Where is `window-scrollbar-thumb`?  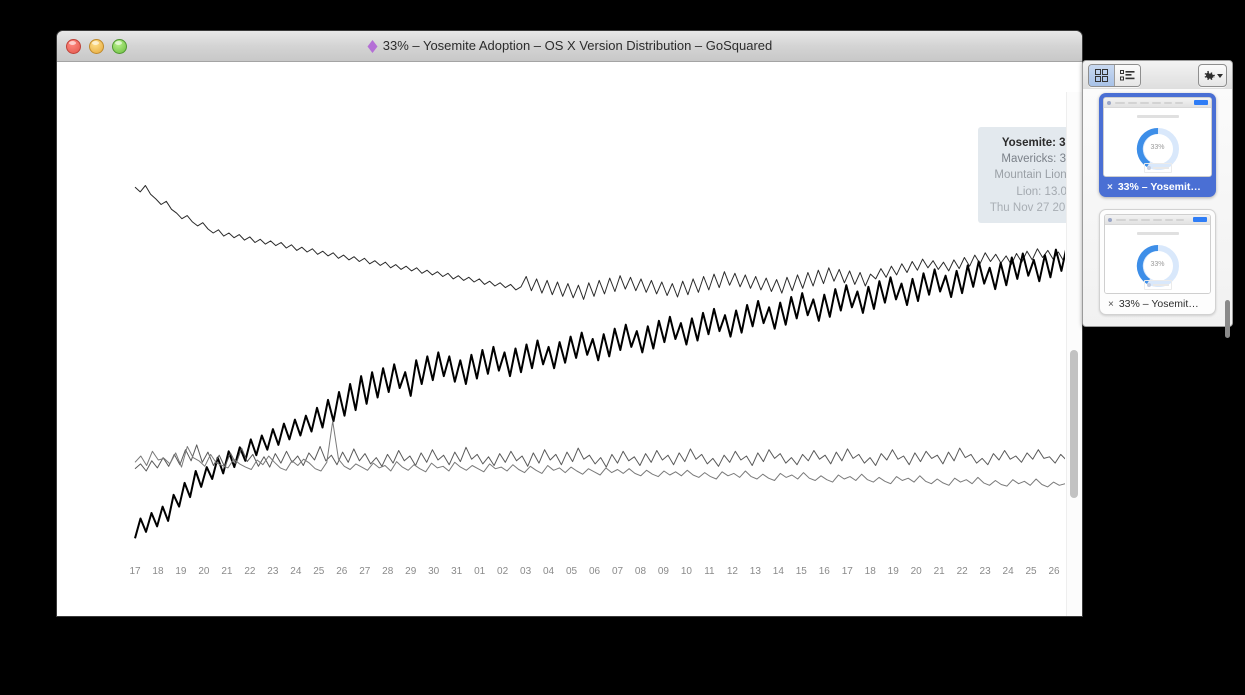 window-scrollbar-thumb is located at coordinates (1074, 424).